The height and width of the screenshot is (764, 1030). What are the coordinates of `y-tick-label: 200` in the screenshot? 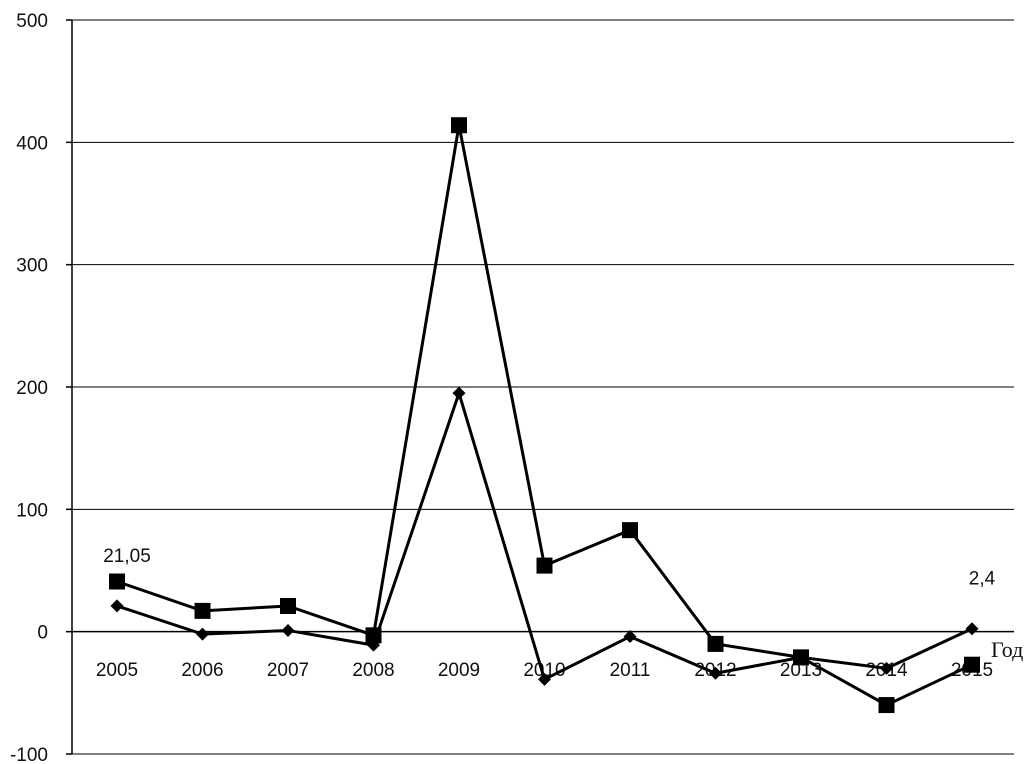 It's located at (32, 388).